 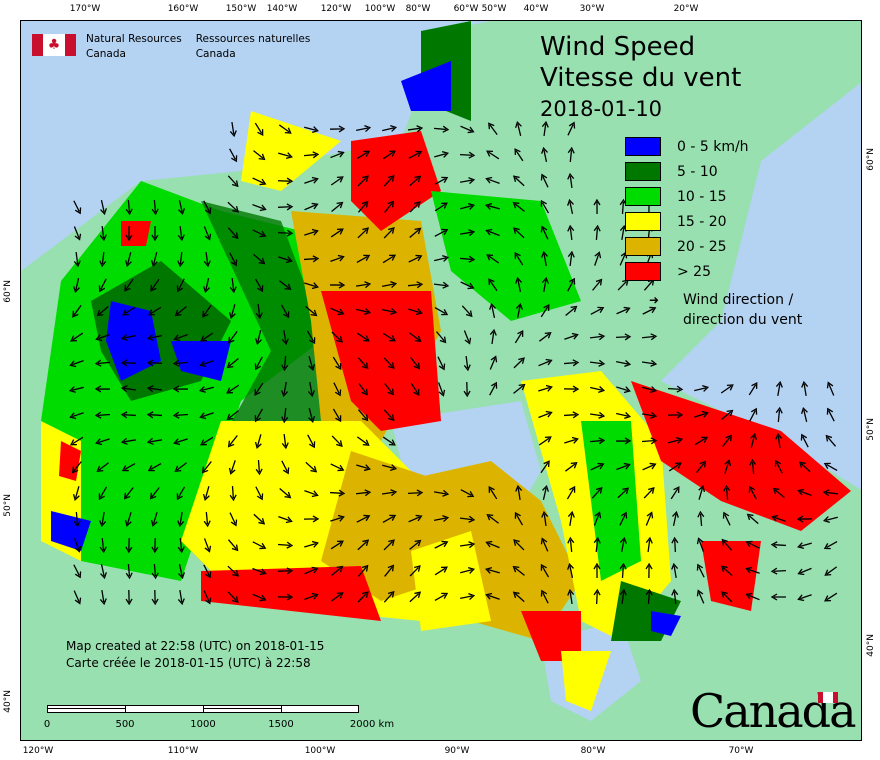 I want to click on legend-item: 5 - 10, so click(x=713, y=171).